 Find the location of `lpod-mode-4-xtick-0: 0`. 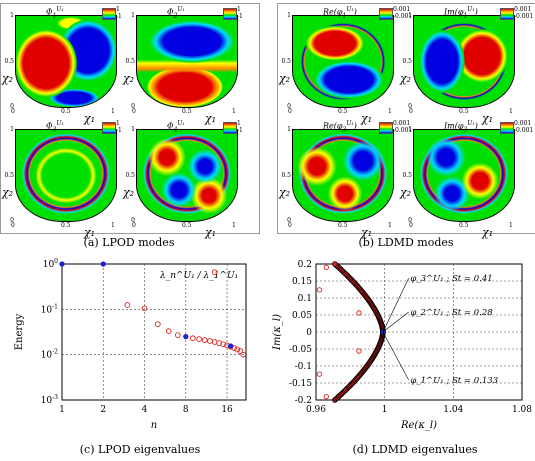

lpod-mode-4-xtick-0: 0 is located at coordinates (134, 225).